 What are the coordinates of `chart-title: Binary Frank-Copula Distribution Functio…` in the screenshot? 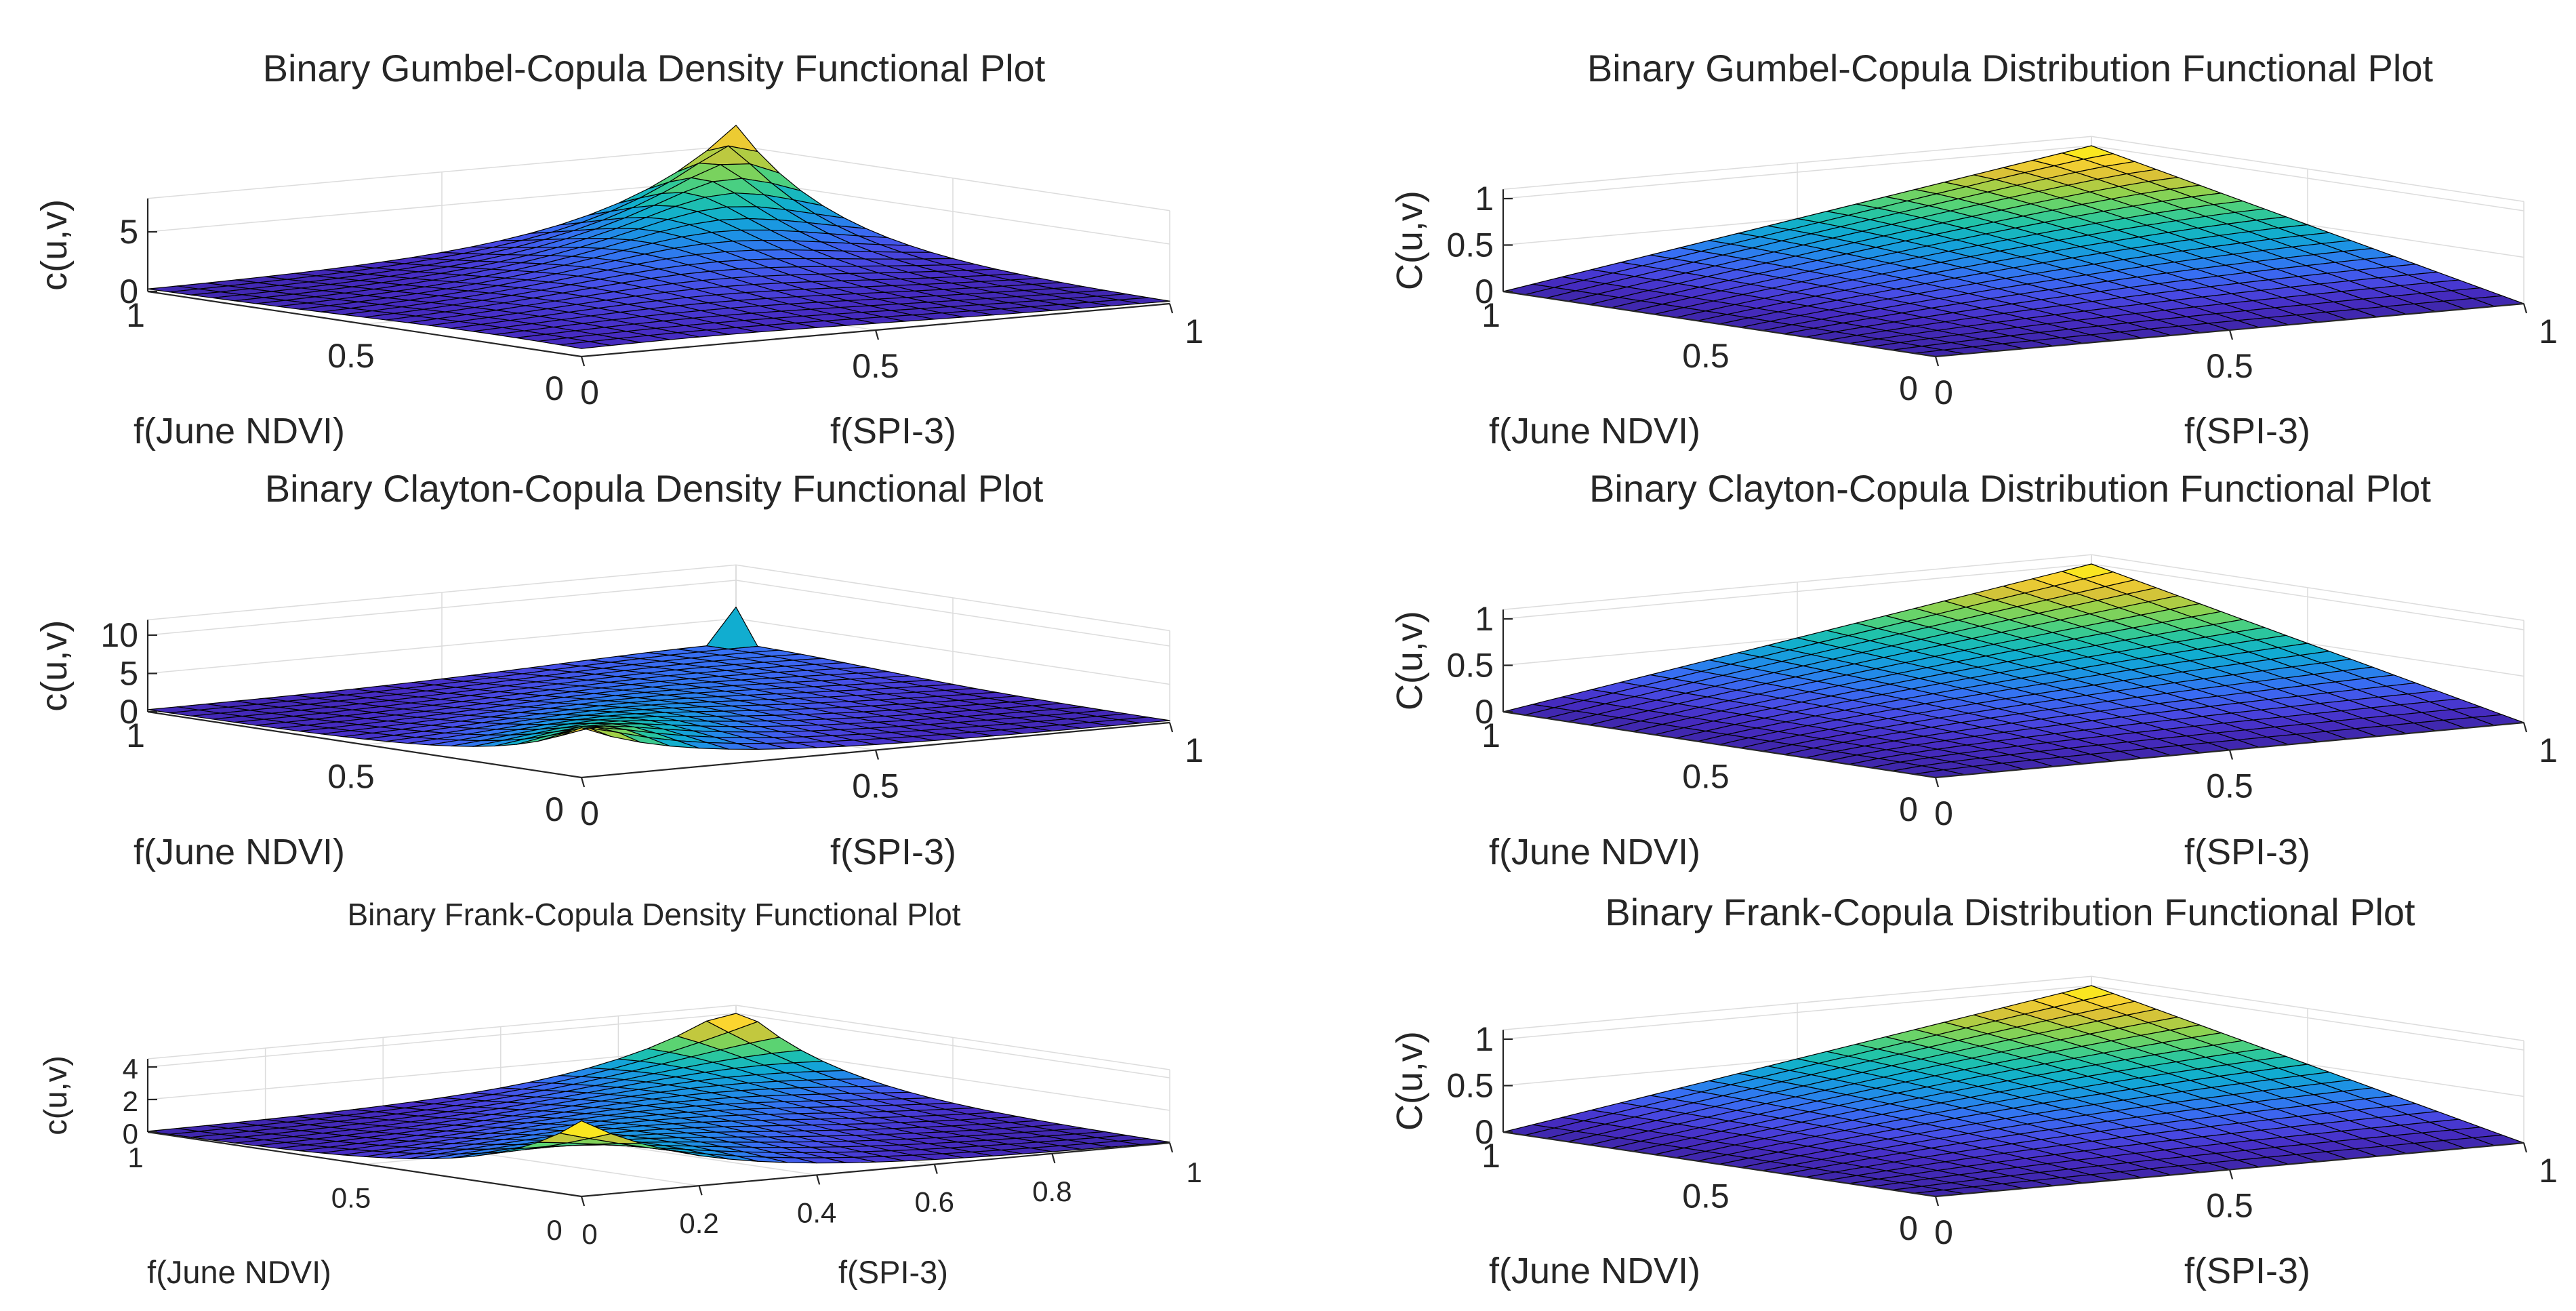 It's located at (2010, 912).